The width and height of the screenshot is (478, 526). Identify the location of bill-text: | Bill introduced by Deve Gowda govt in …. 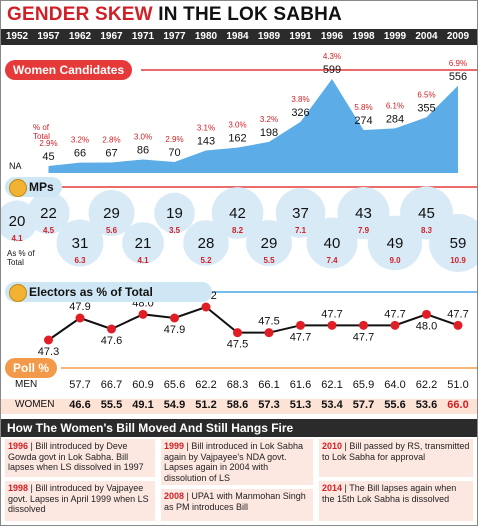
(76, 456).